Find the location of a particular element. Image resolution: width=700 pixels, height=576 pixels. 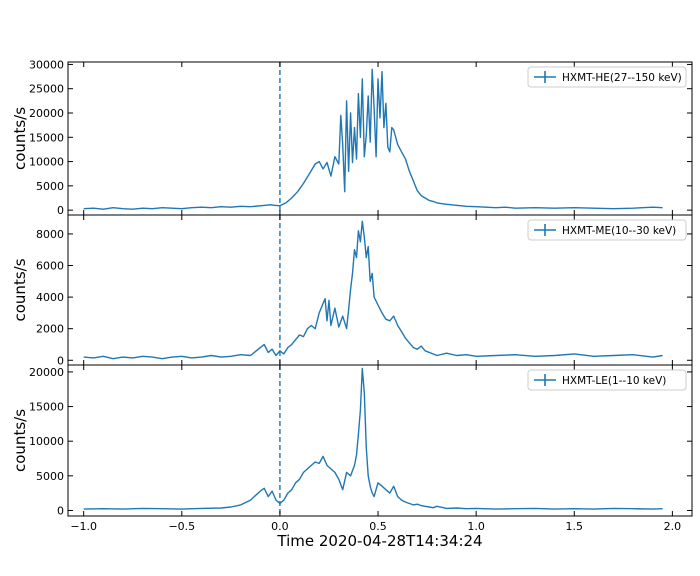

y-tick-label: 8000 is located at coordinates (50, 234).